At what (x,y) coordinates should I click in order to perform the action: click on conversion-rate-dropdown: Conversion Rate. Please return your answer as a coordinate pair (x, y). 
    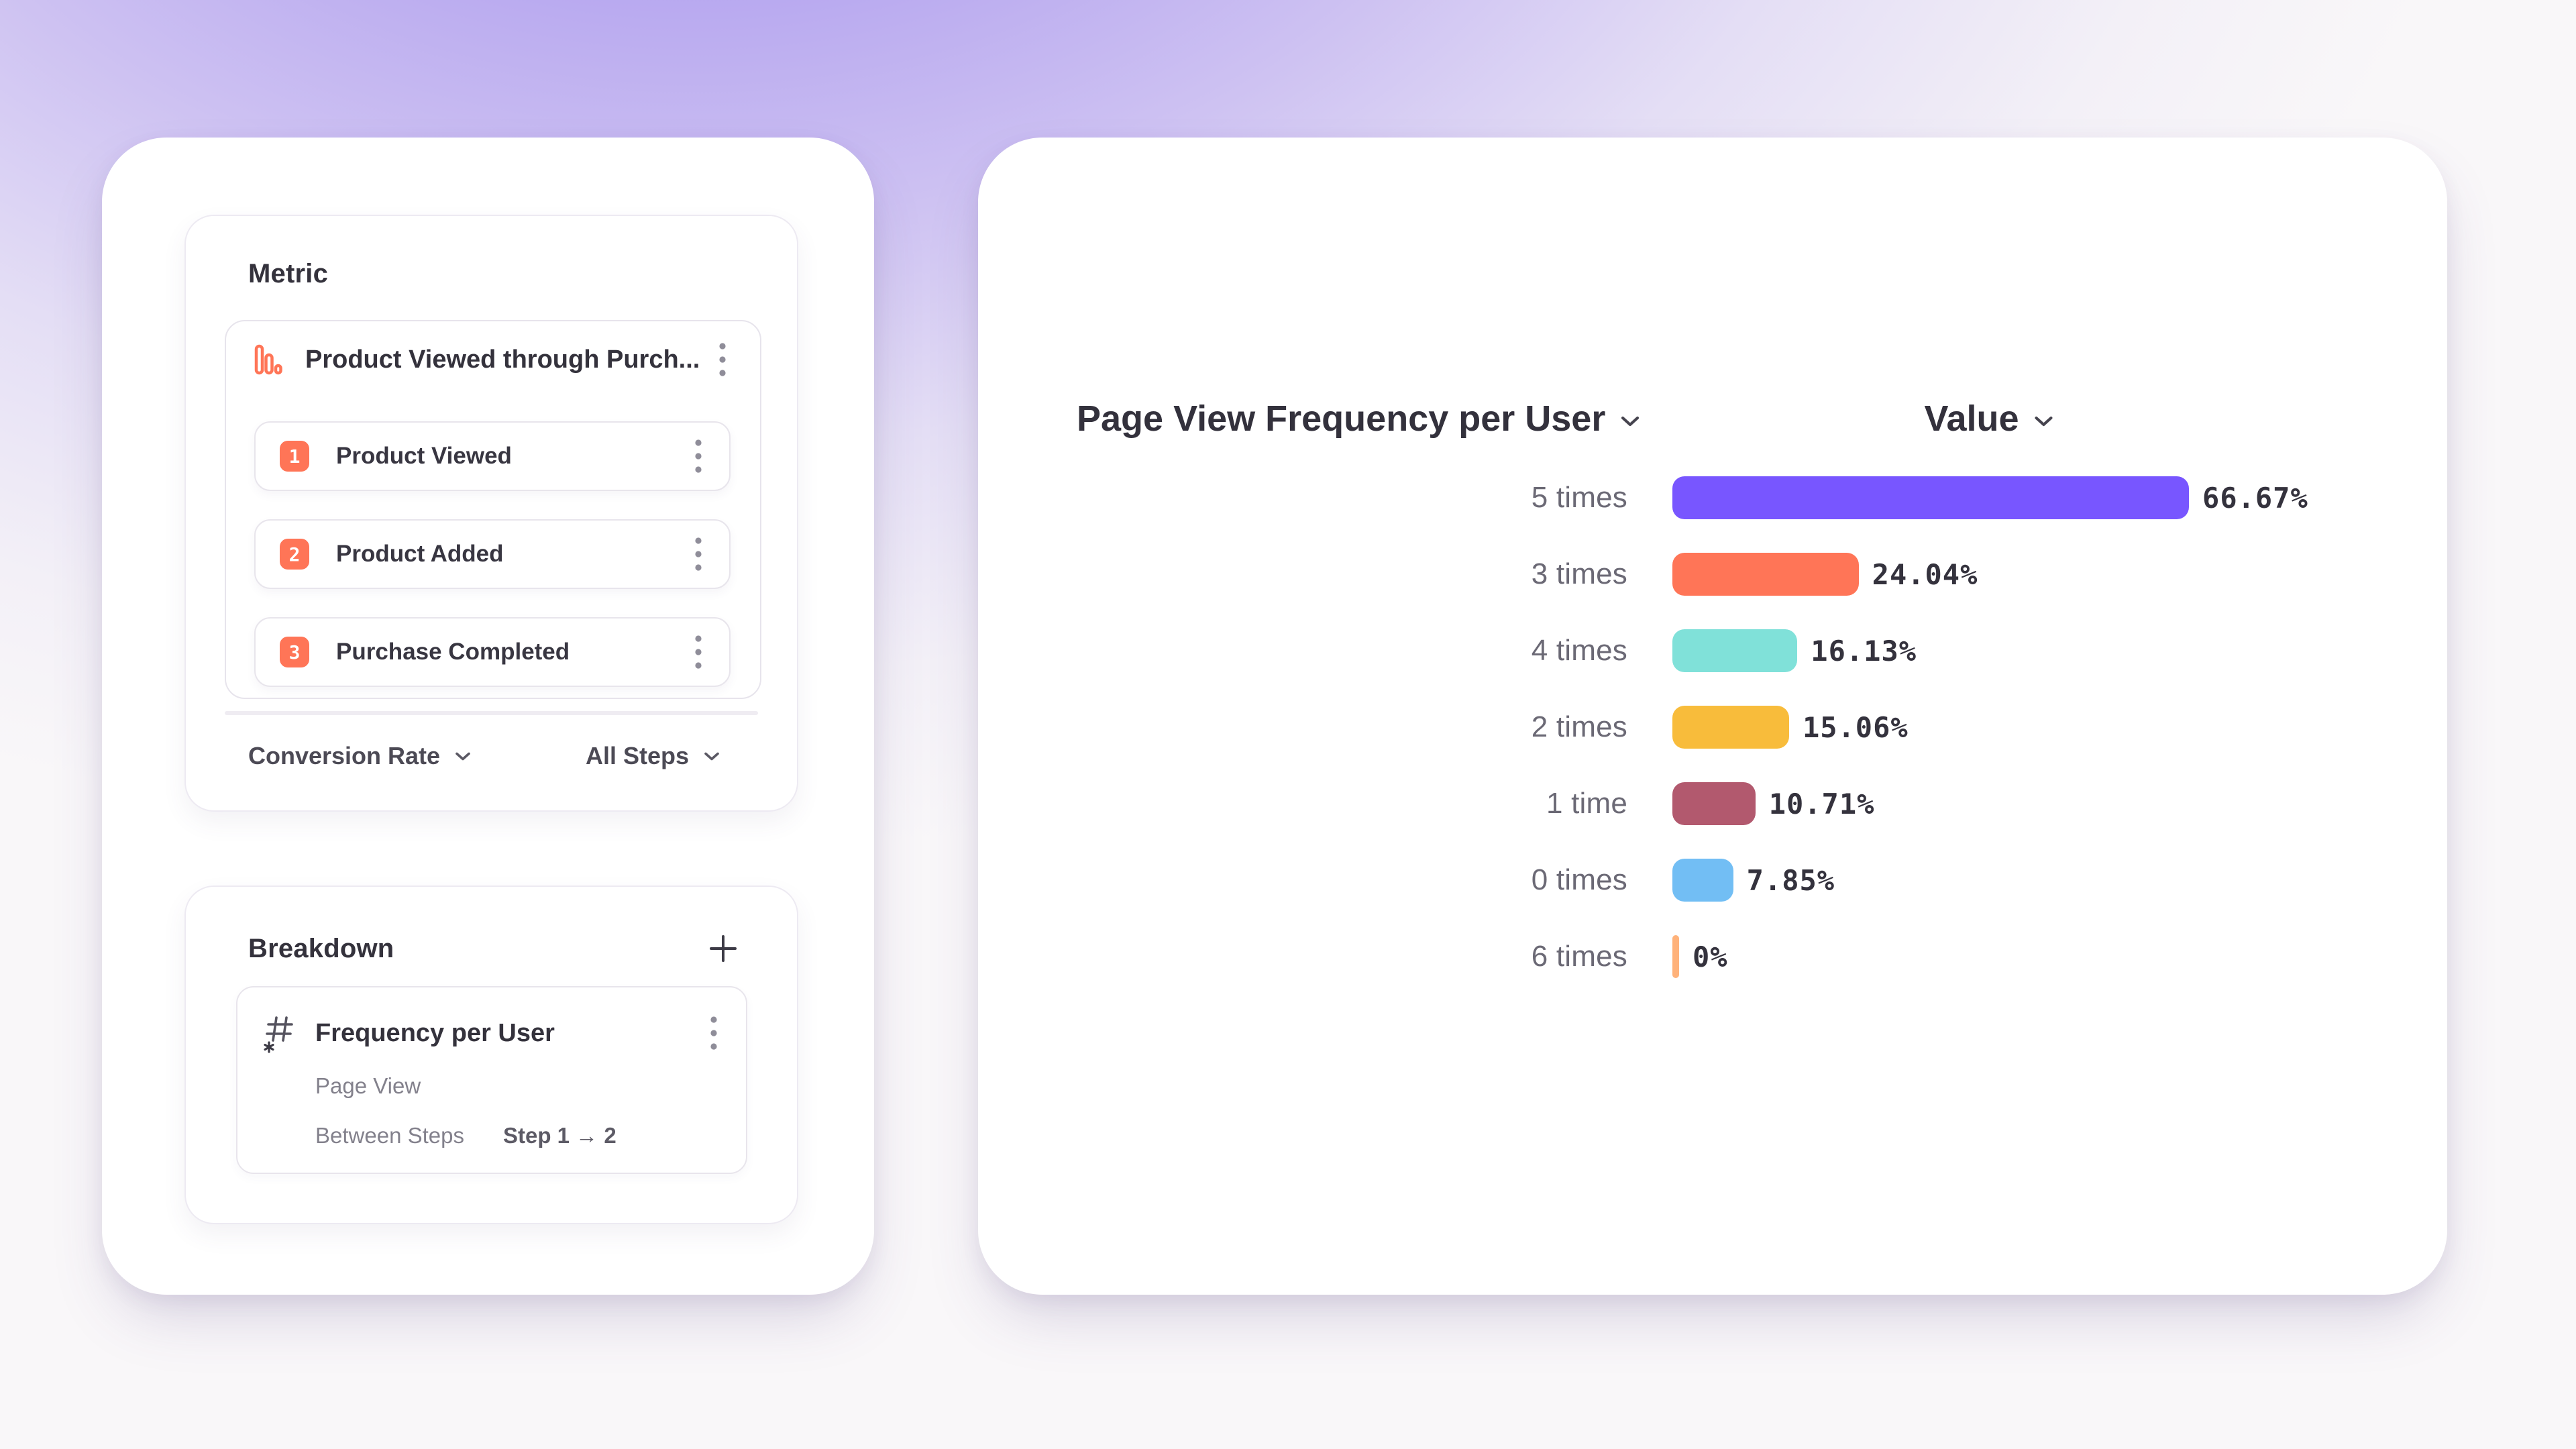
    Looking at the image, I should click on (359, 756).